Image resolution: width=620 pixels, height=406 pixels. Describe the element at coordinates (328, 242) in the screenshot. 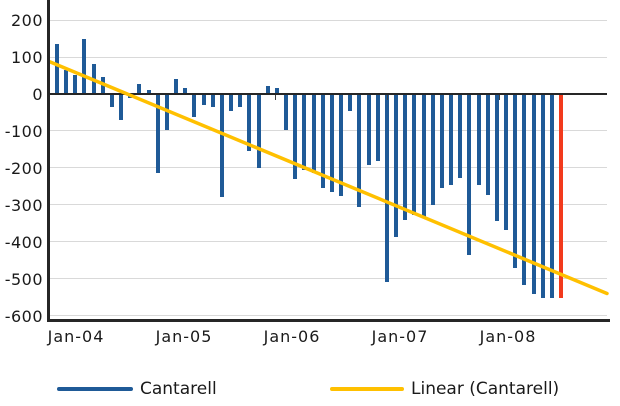

I see `gridline--400` at that location.